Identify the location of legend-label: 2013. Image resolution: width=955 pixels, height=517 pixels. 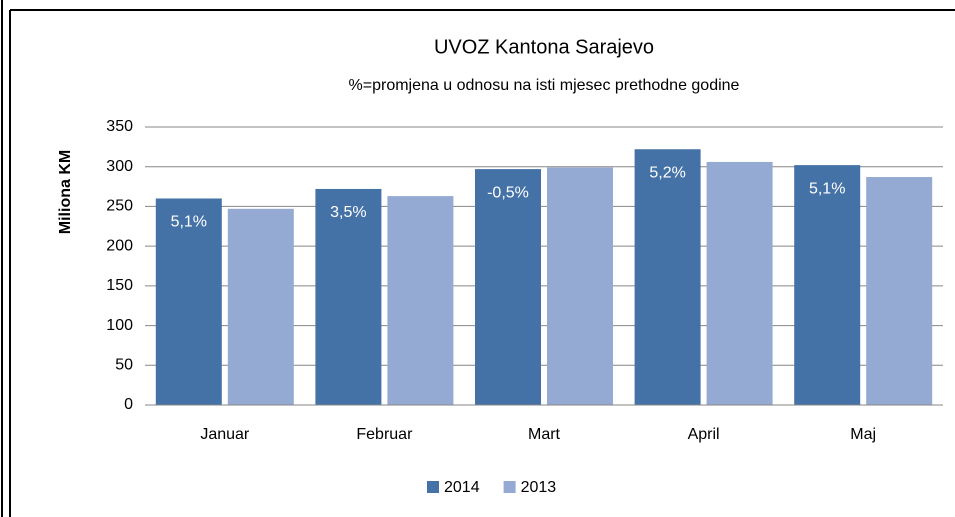
(539, 487).